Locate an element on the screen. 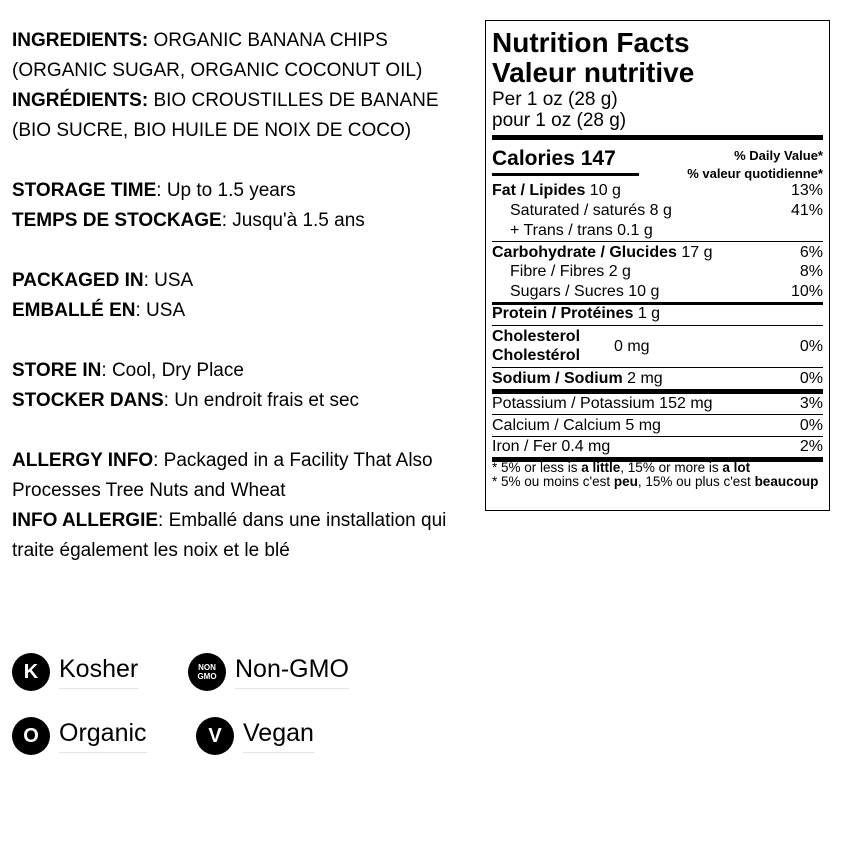  non-gmo-icon: NON GMO is located at coordinates (207, 672).